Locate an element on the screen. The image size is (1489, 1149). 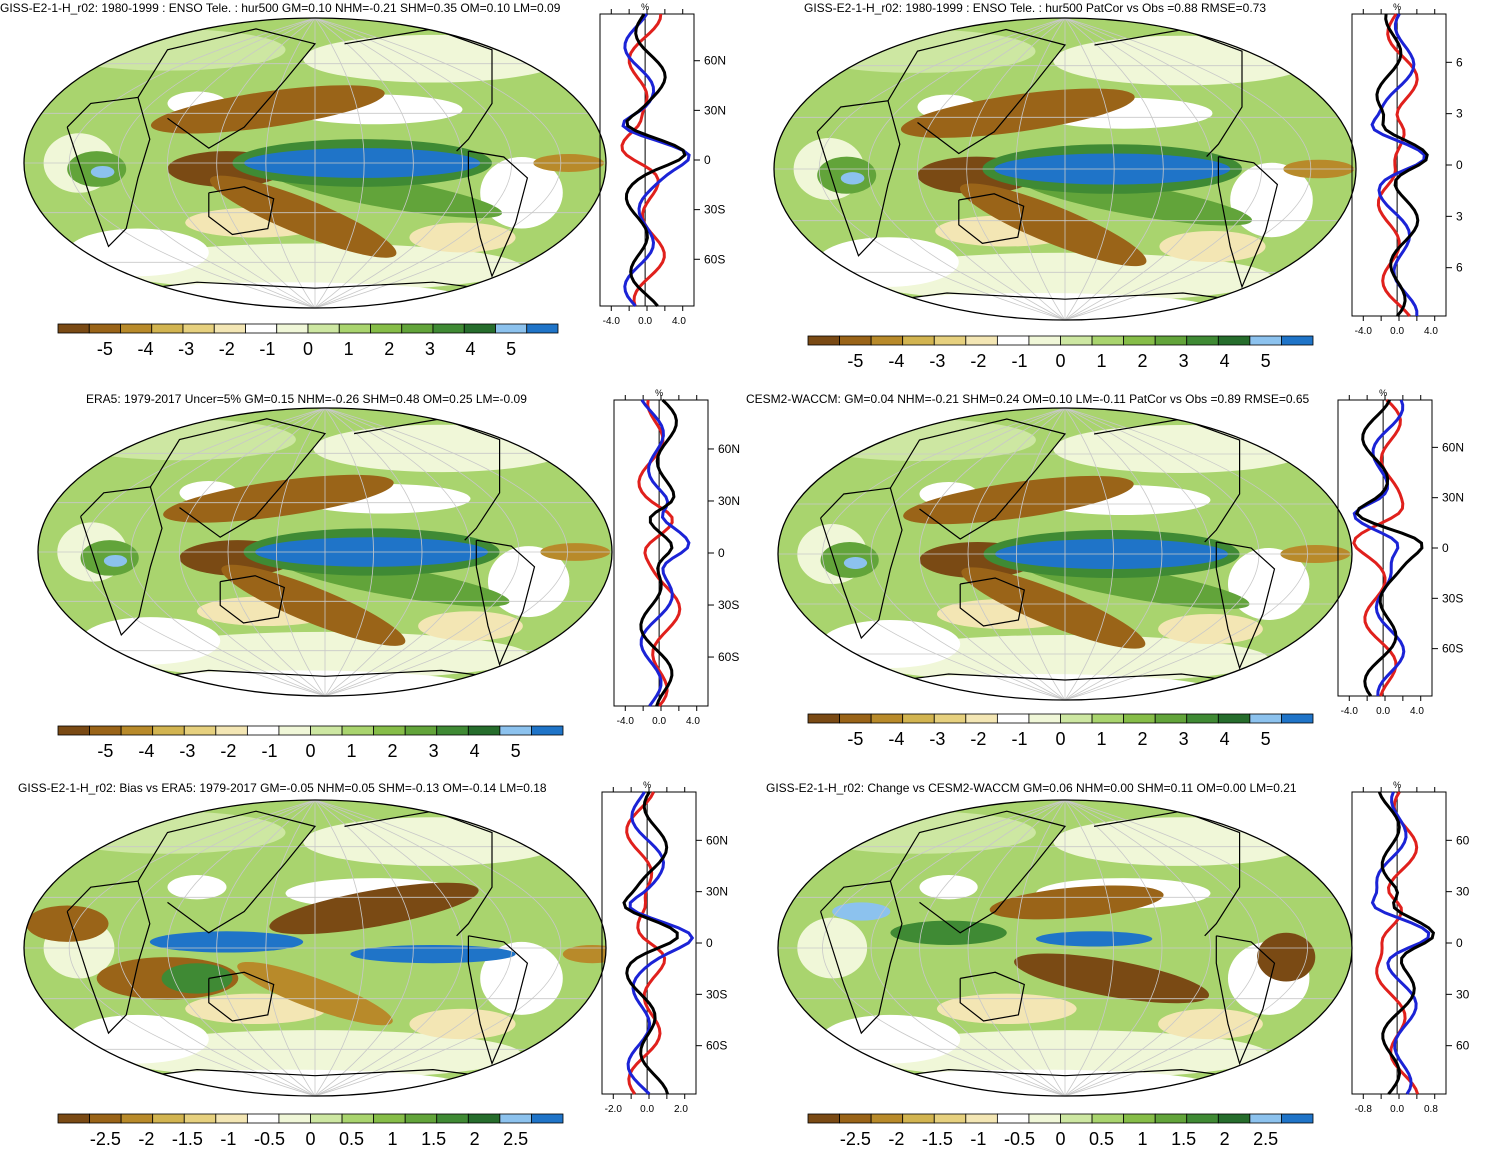
zonal-x-tick-label: -4.0 is located at coordinates (1350, 711).